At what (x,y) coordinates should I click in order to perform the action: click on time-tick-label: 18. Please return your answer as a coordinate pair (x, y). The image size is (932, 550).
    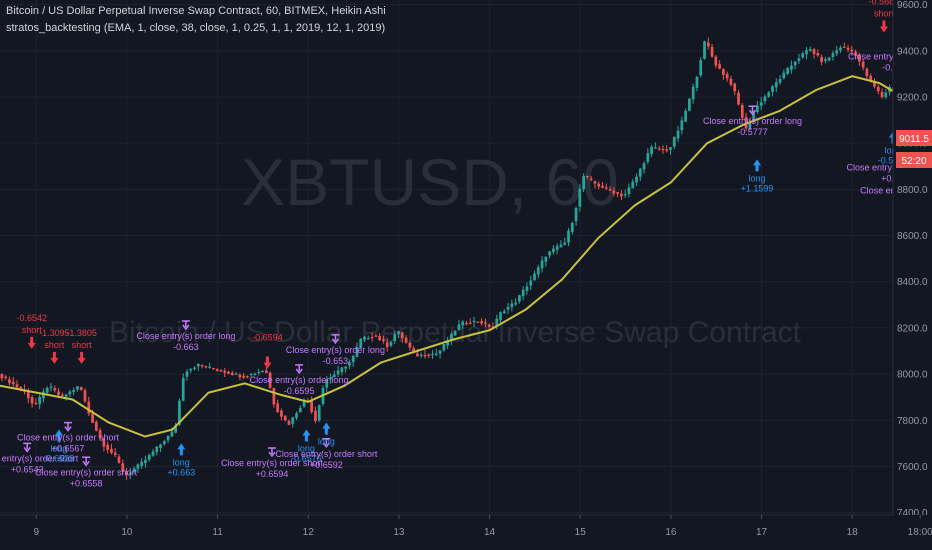
    Looking at the image, I should click on (853, 532).